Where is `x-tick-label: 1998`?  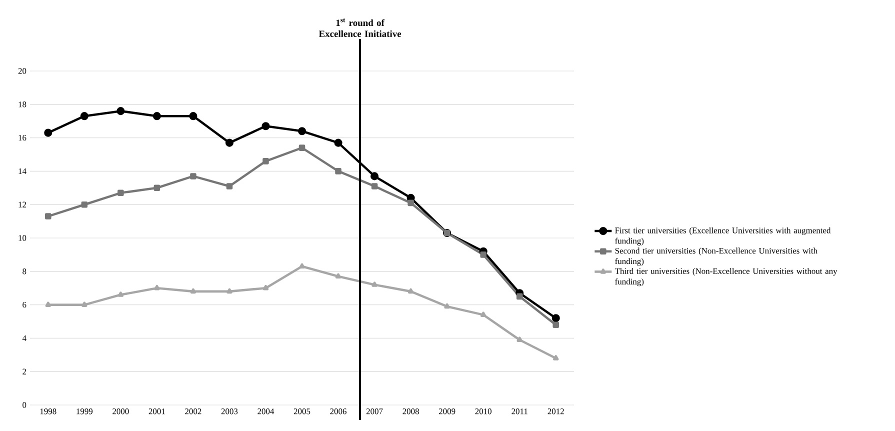
x-tick-label: 1998 is located at coordinates (48, 411).